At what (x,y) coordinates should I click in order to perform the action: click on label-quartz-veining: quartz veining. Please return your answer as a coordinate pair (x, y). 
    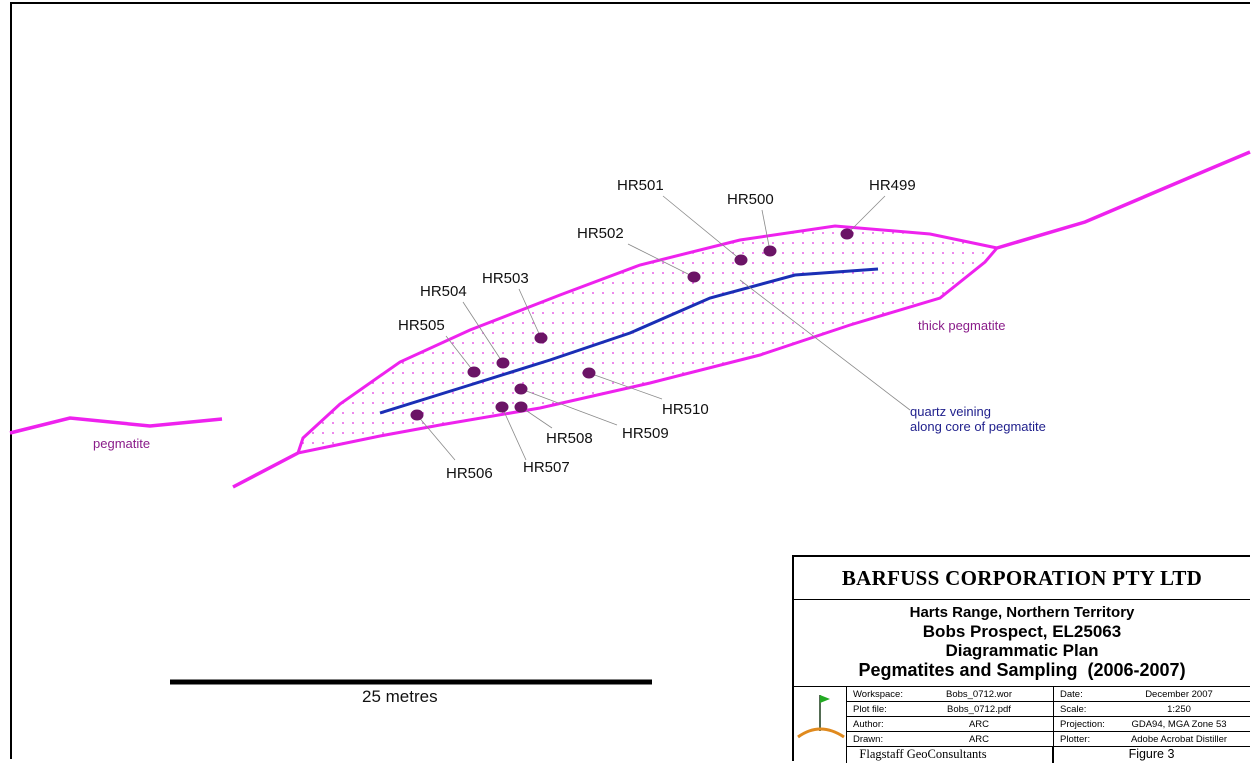
    Looking at the image, I should click on (950, 411).